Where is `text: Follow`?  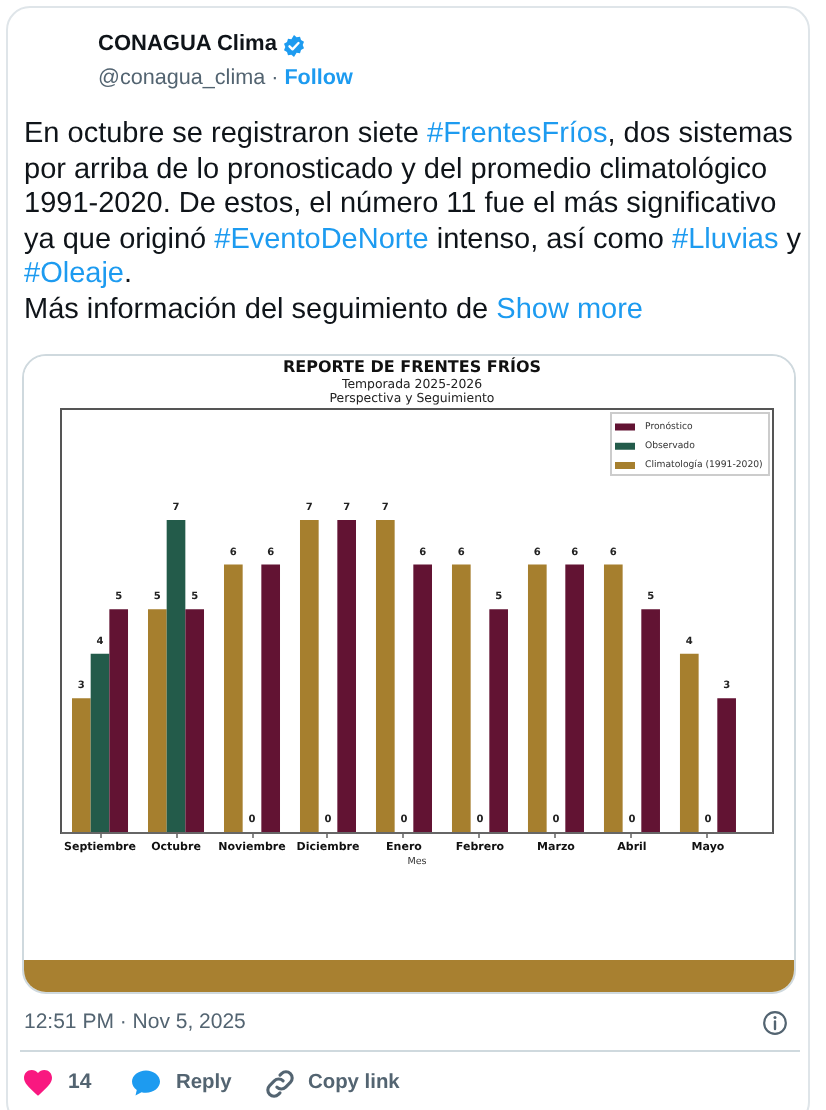
text: Follow is located at coordinates (318, 77).